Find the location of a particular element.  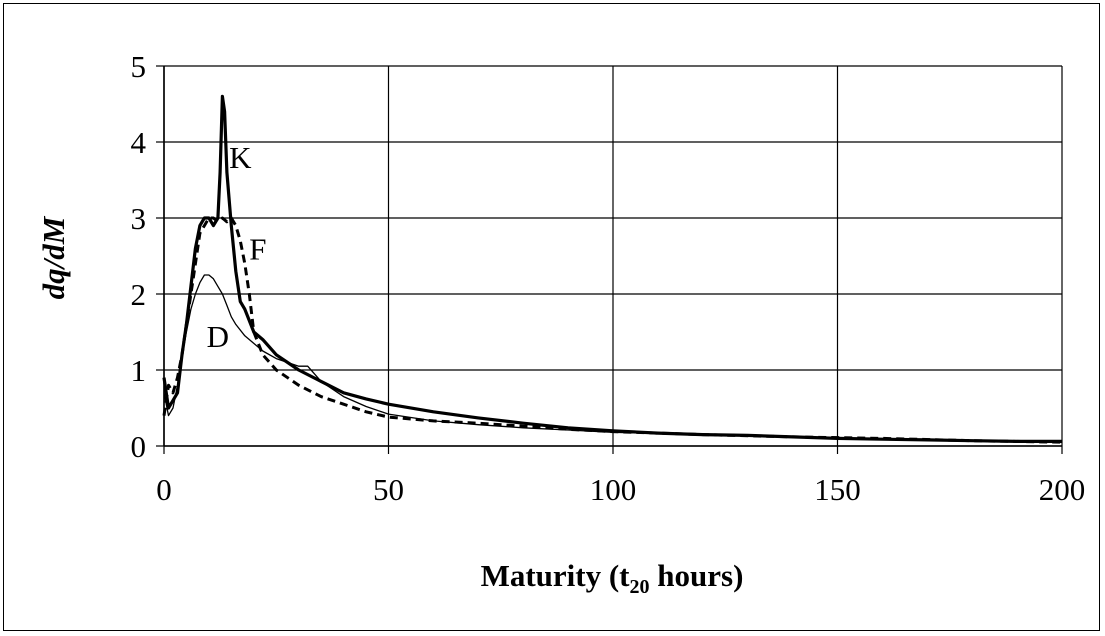

x-axis-title: Maturity (t20 hours) is located at coordinates (612, 578).